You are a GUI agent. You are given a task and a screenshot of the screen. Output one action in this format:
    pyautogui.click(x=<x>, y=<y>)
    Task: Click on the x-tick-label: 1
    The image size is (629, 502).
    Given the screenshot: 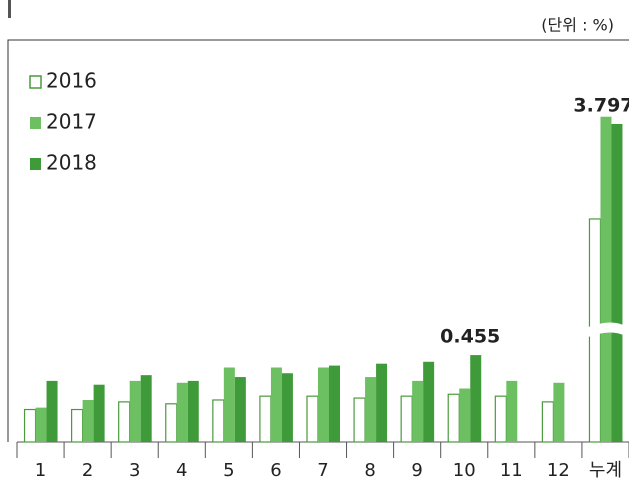 What is the action you would take?
    pyautogui.click(x=40, y=470)
    